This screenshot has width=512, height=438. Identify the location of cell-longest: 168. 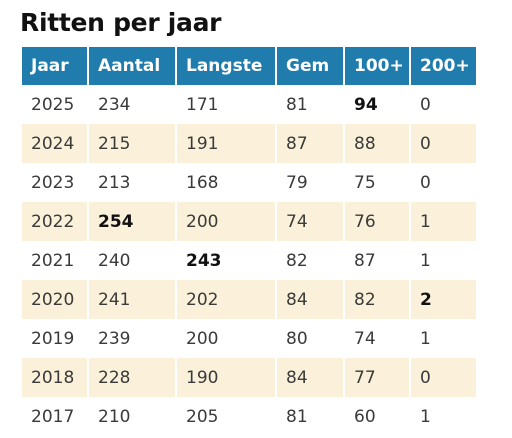
(227, 182).